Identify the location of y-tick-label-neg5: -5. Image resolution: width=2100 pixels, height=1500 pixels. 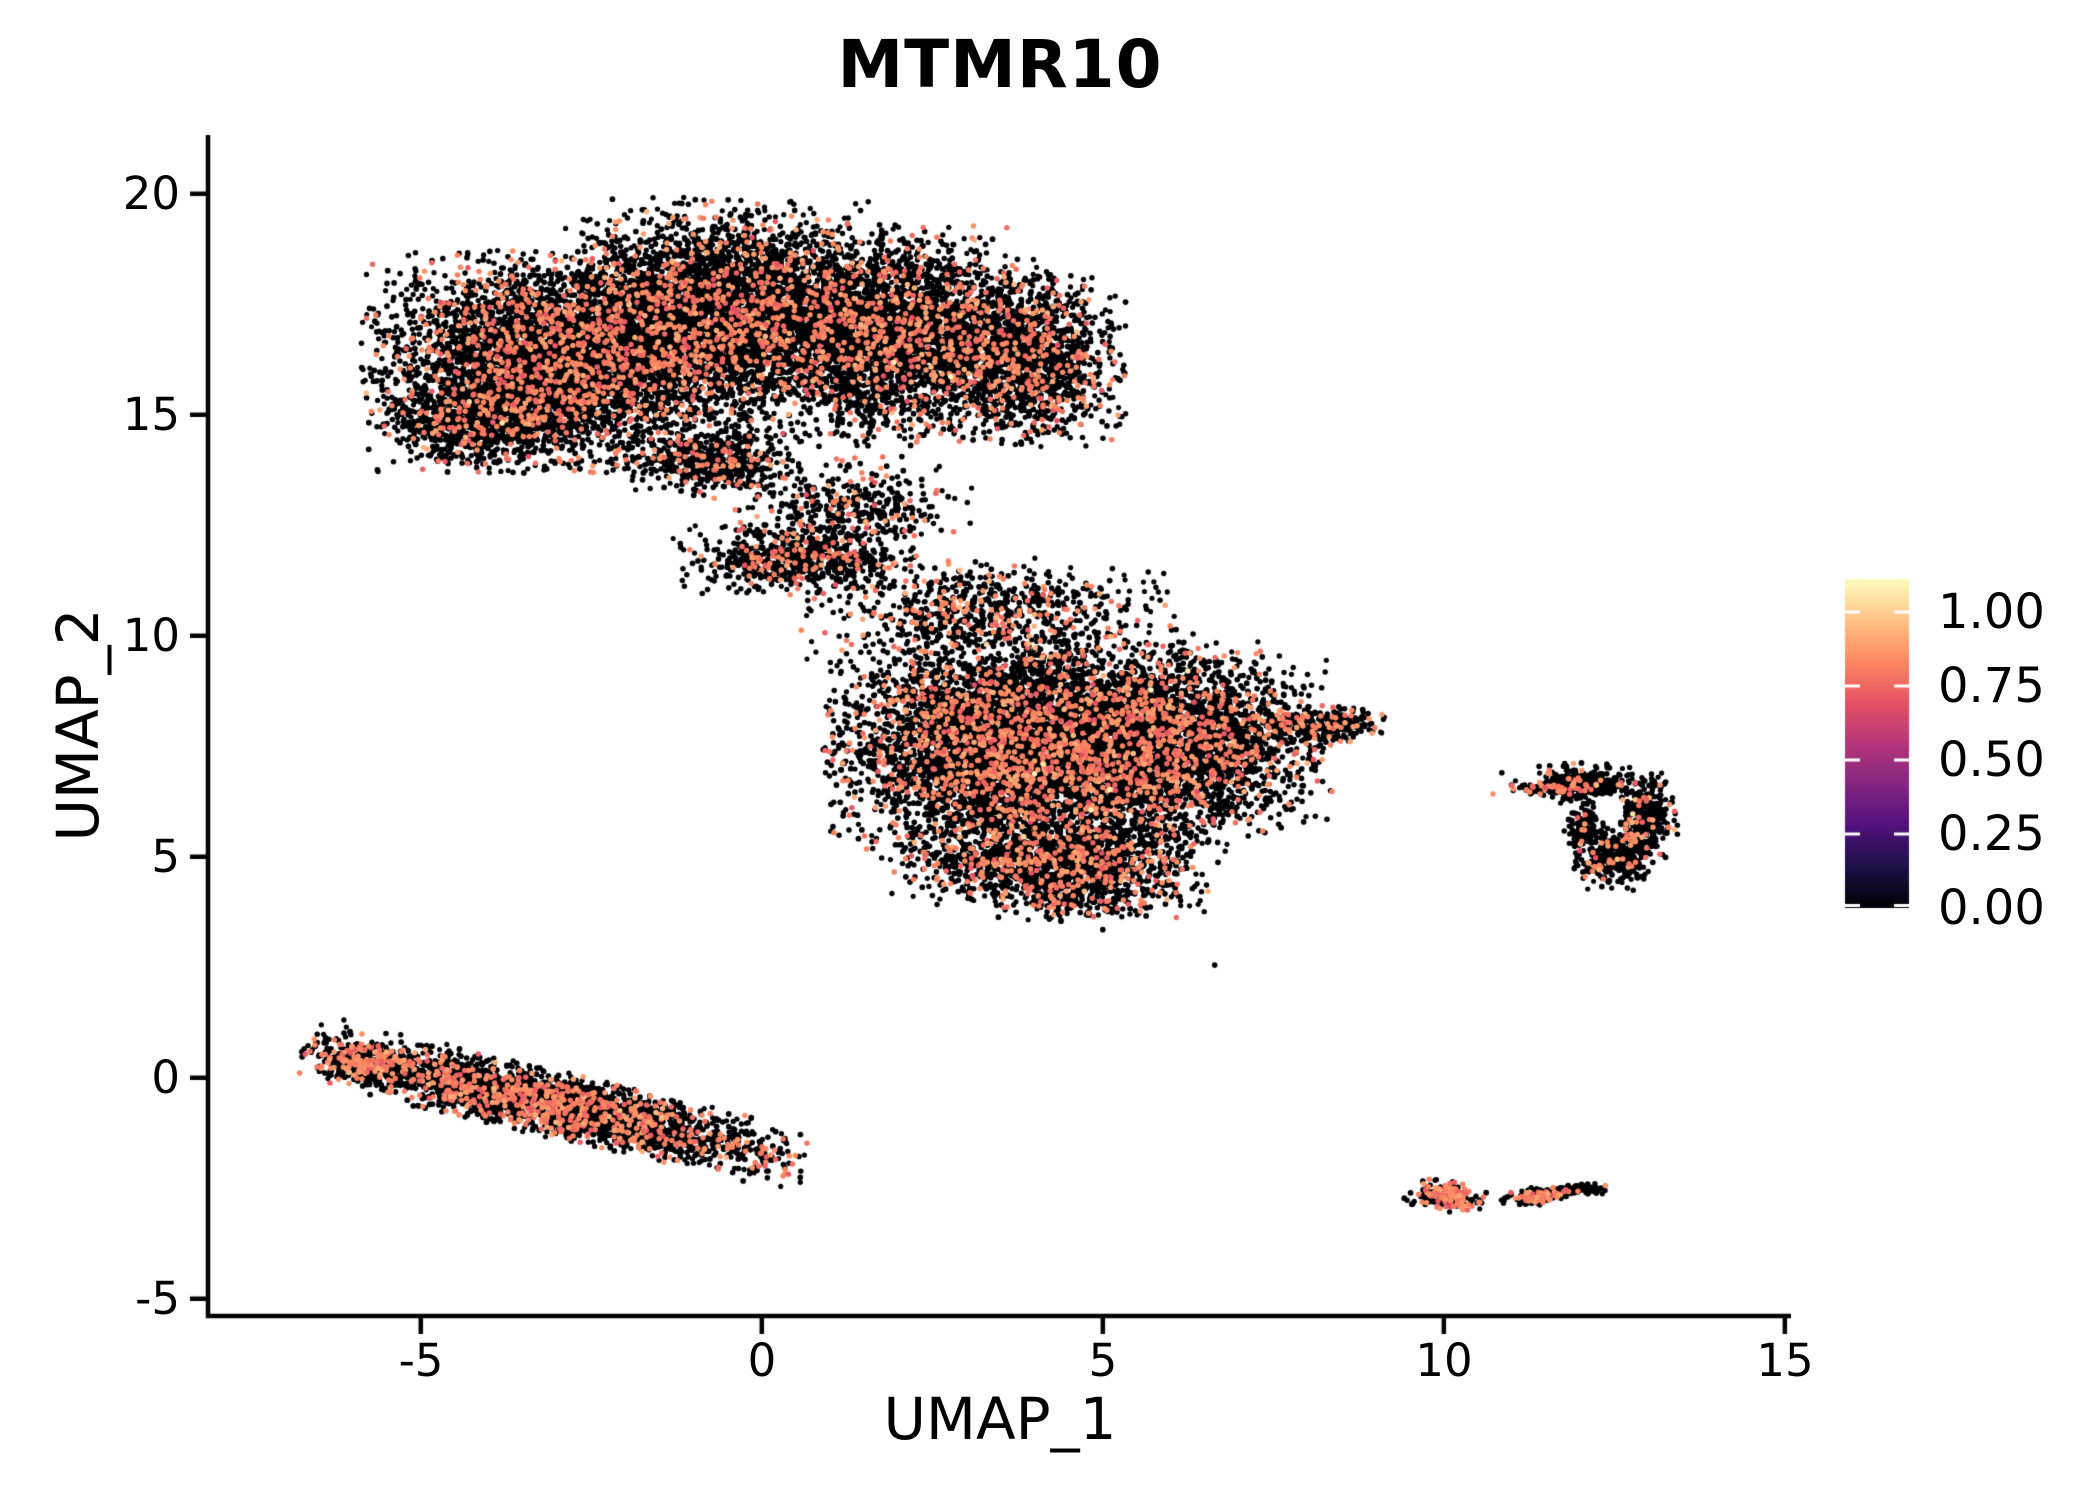
(157, 1298).